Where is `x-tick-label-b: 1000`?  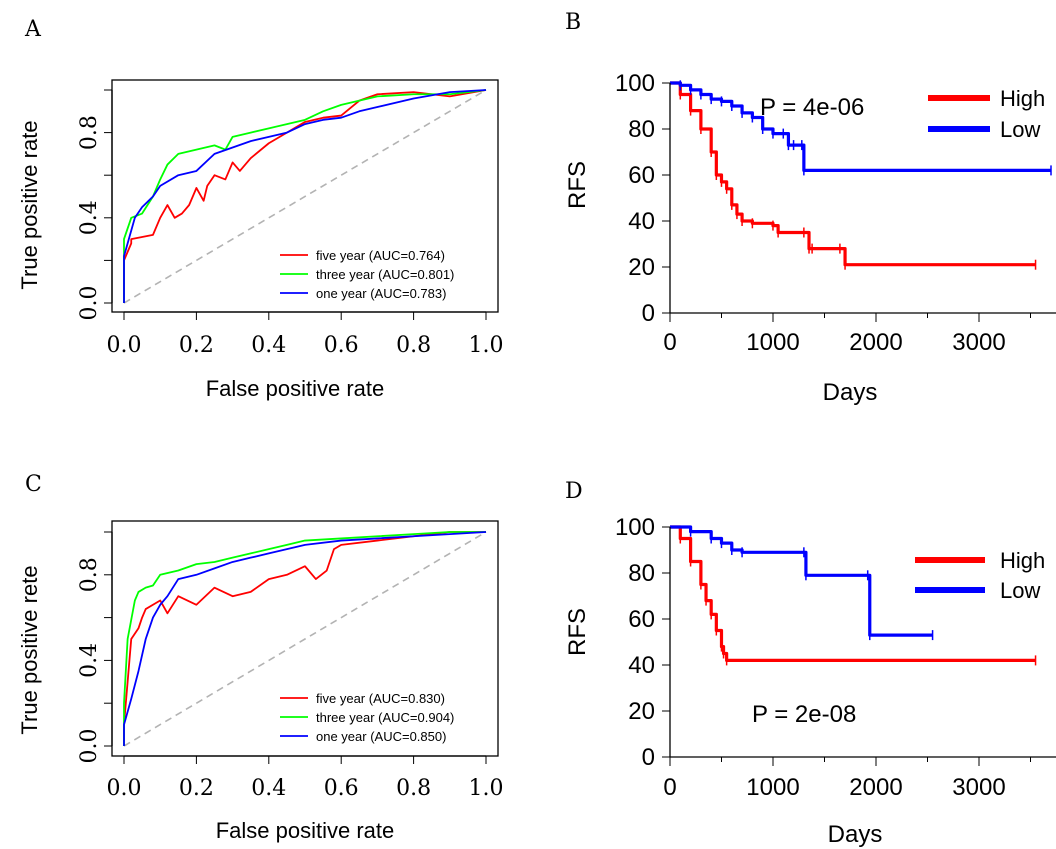
x-tick-label-b: 1000 is located at coordinates (772, 342).